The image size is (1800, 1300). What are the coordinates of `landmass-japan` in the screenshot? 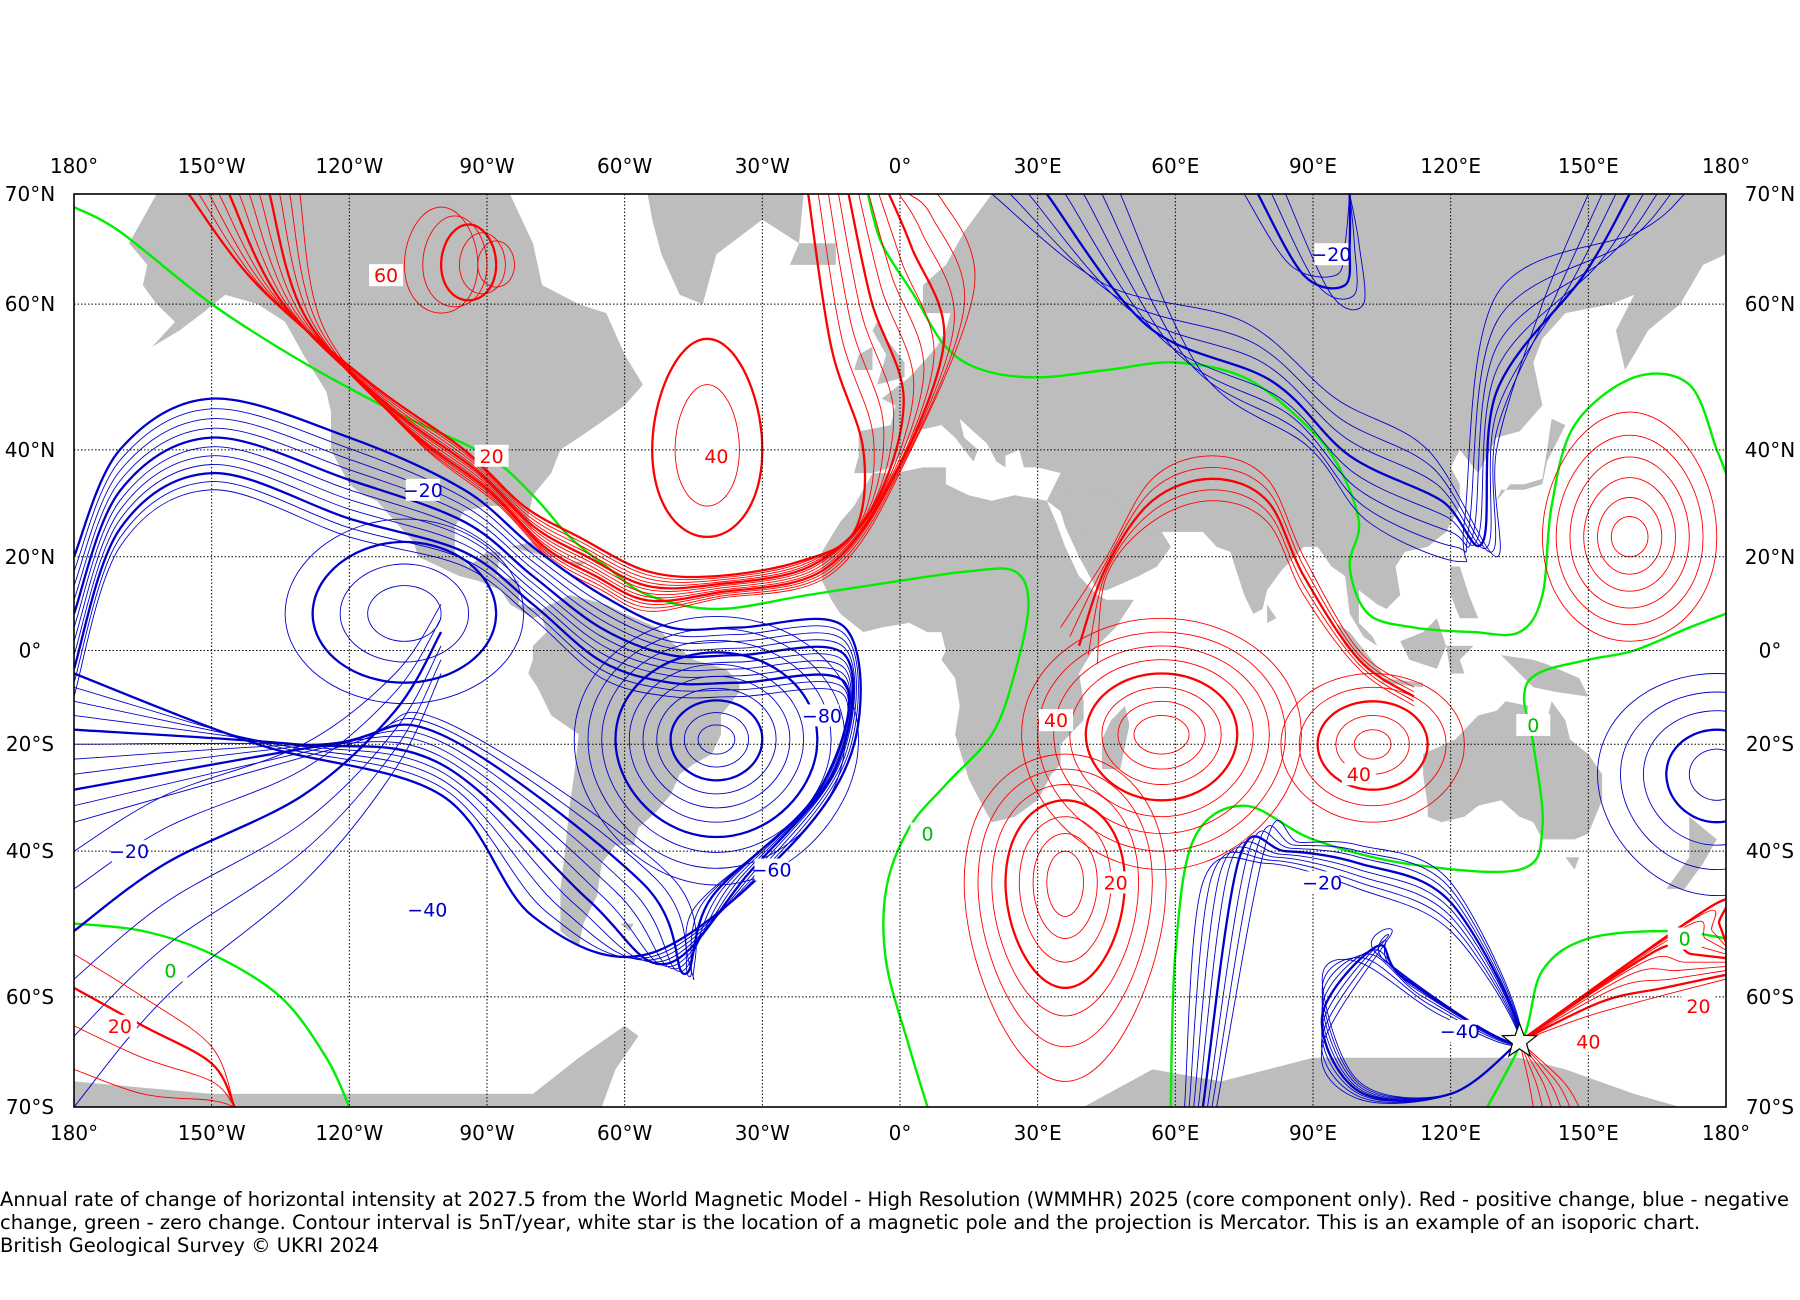 It's located at (1531, 459).